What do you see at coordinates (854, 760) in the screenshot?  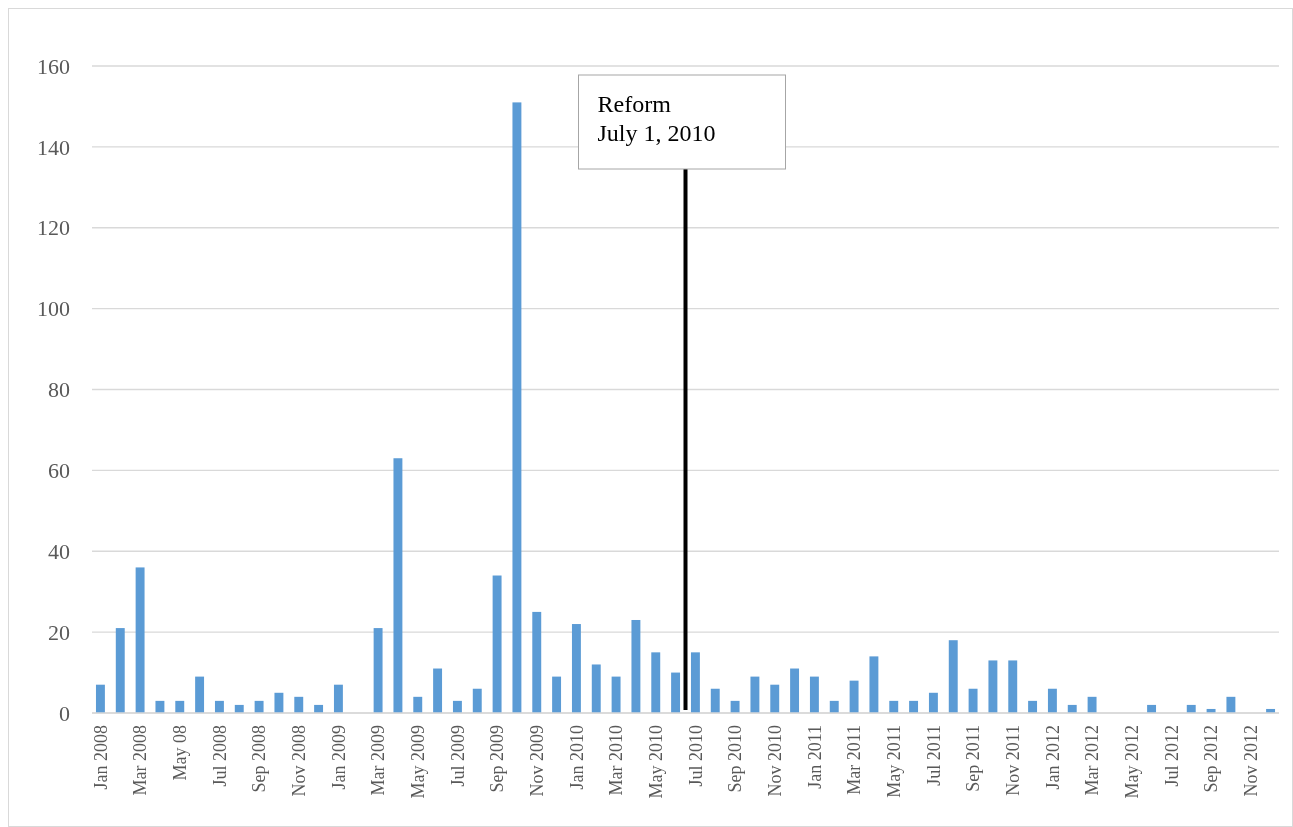 I see `x-tick-label: Mar 2011` at bounding box center [854, 760].